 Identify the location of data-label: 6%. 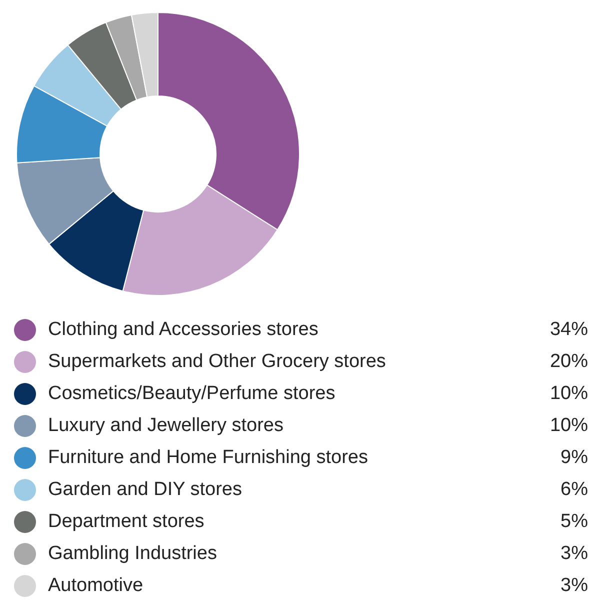
(574, 490).